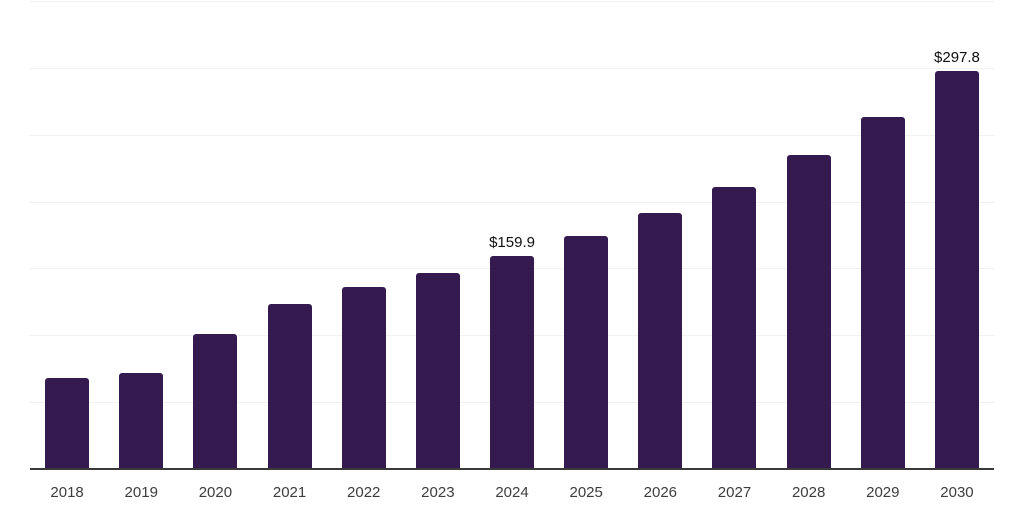 This screenshot has width=1024, height=512. I want to click on bar-2019, so click(141, 421).